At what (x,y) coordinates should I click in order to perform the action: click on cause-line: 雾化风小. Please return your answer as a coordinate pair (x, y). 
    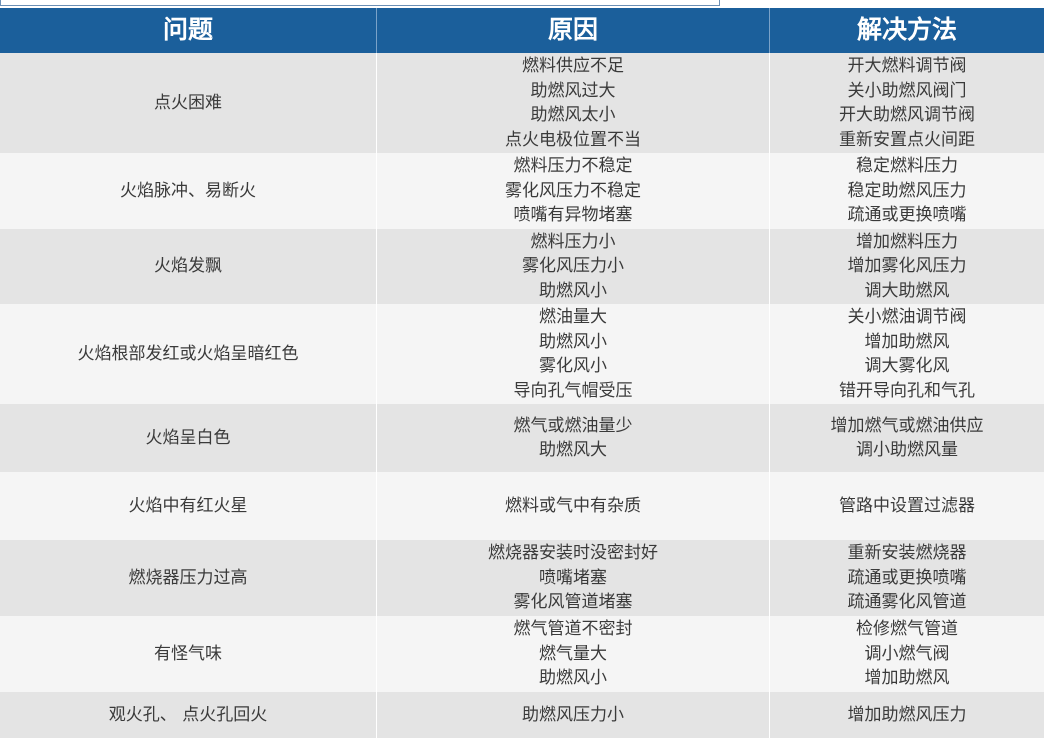
    Looking at the image, I should click on (573, 366).